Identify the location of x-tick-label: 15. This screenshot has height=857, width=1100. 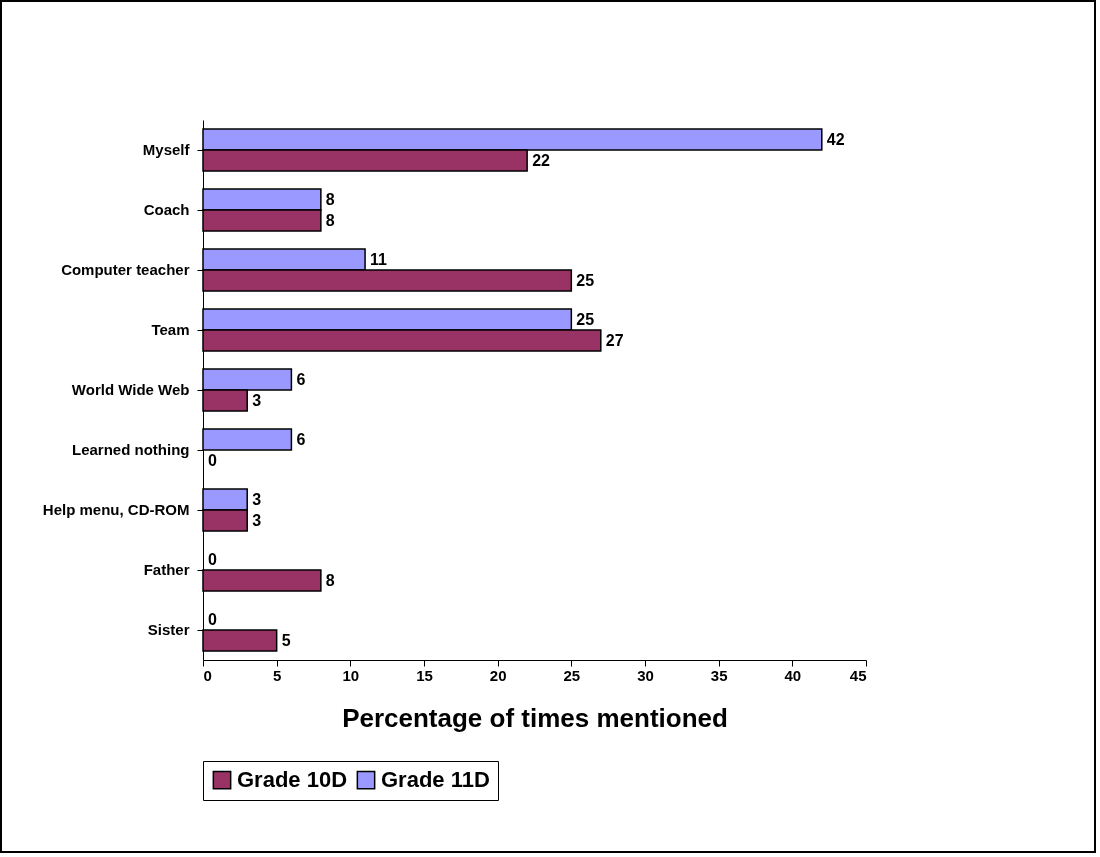
(424, 675).